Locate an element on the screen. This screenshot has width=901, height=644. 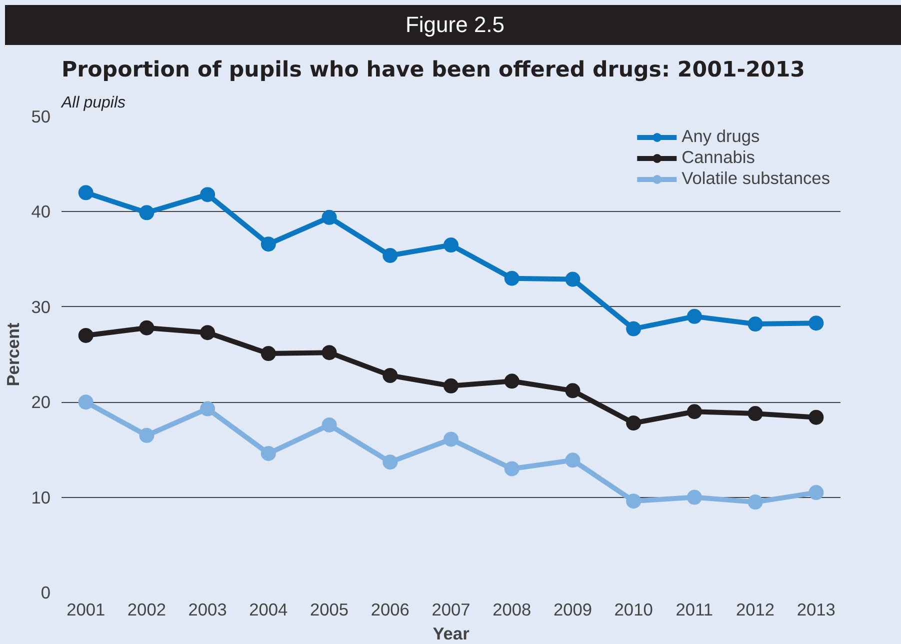
x-tick-label: 2001 is located at coordinates (86, 610).